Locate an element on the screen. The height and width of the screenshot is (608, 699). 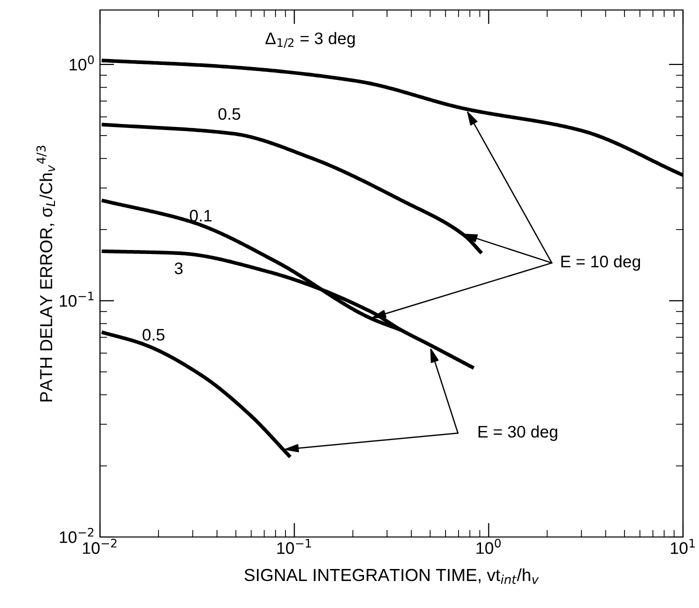
annotation: E = 30 deg is located at coordinates (518, 433).